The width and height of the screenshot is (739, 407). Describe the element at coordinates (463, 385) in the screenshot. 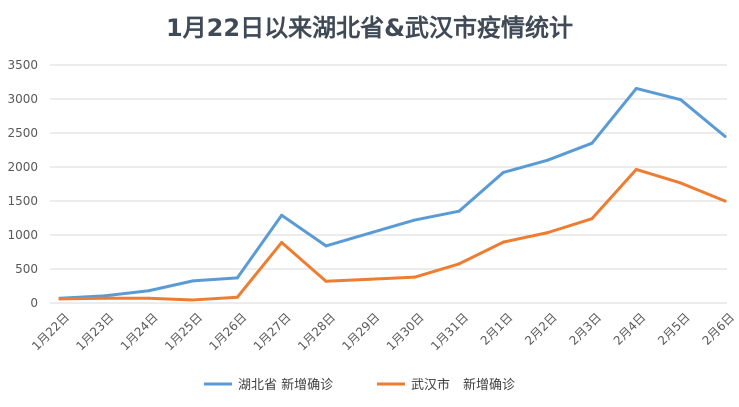

I see `legend-label-1: 武汉市 新增确诊` at that location.